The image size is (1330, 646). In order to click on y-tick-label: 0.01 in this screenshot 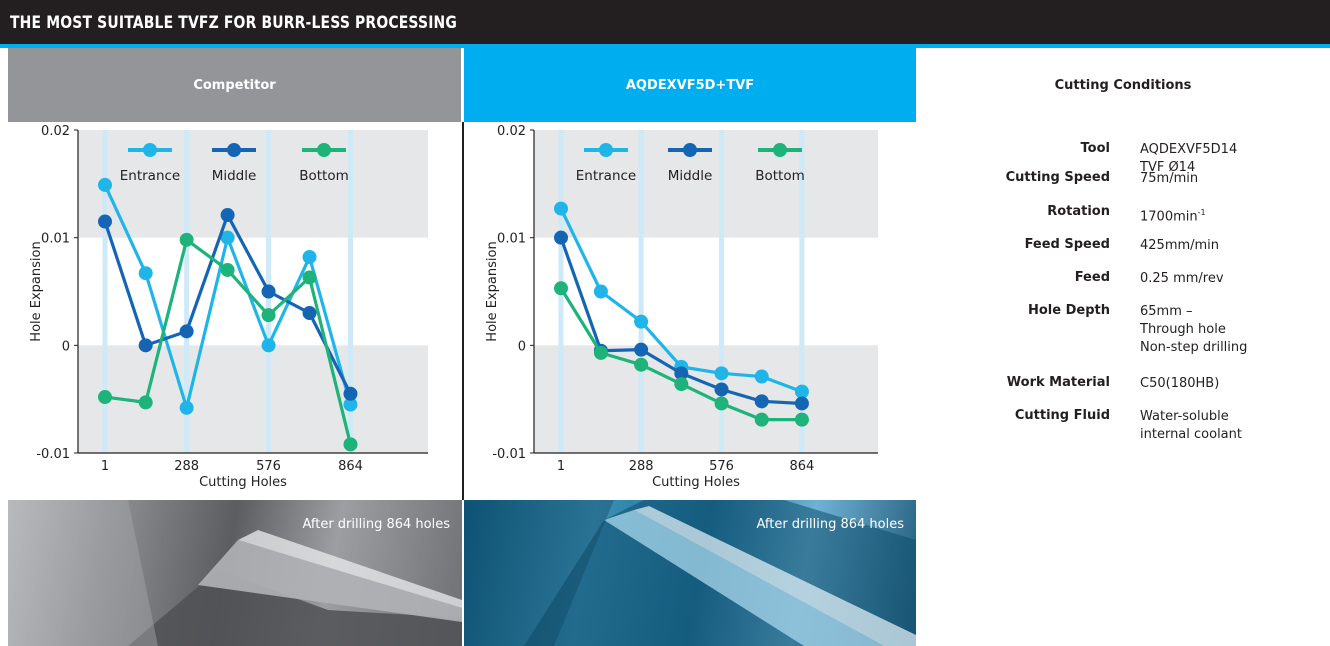, I will do `click(511, 239)`.